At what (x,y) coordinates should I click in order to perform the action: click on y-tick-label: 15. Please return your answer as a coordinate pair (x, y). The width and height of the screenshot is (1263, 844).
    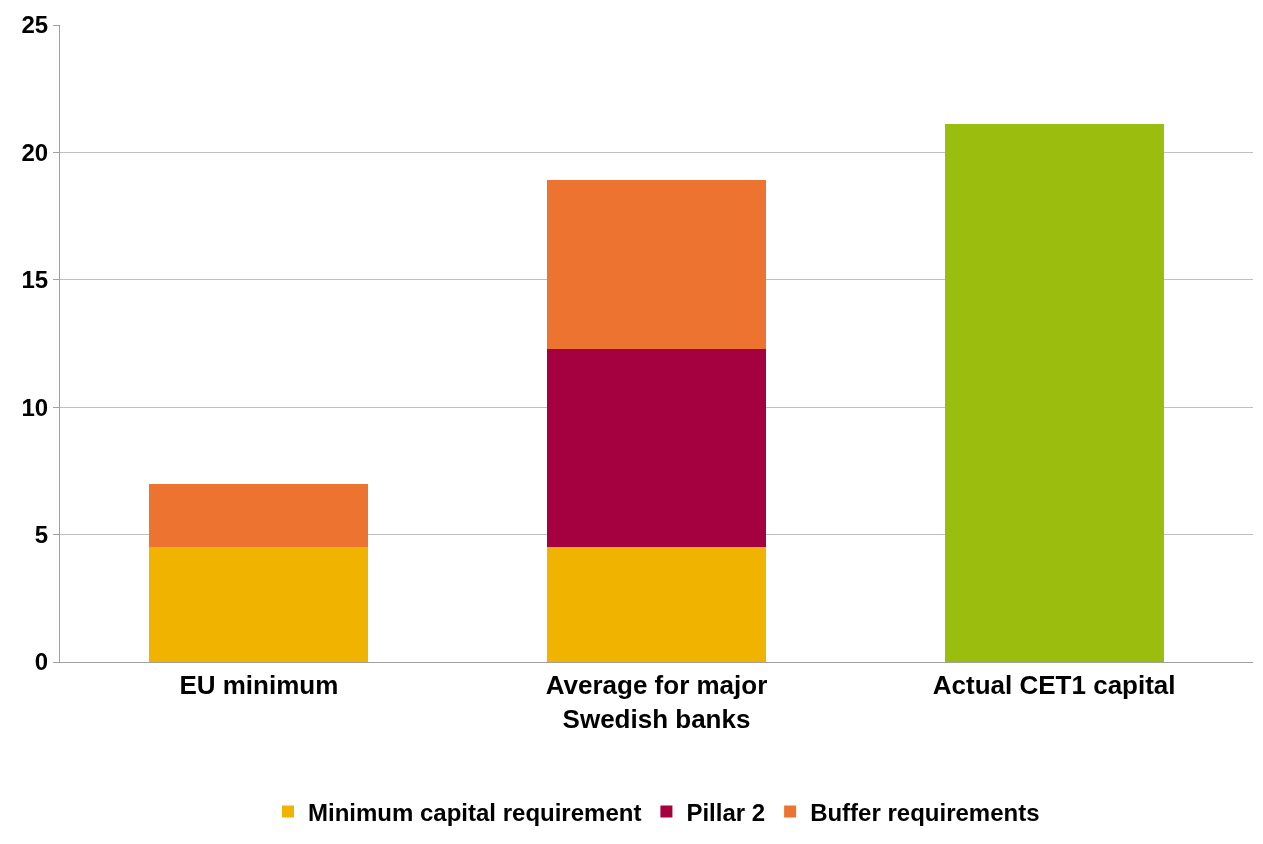
    Looking at the image, I should click on (35, 280).